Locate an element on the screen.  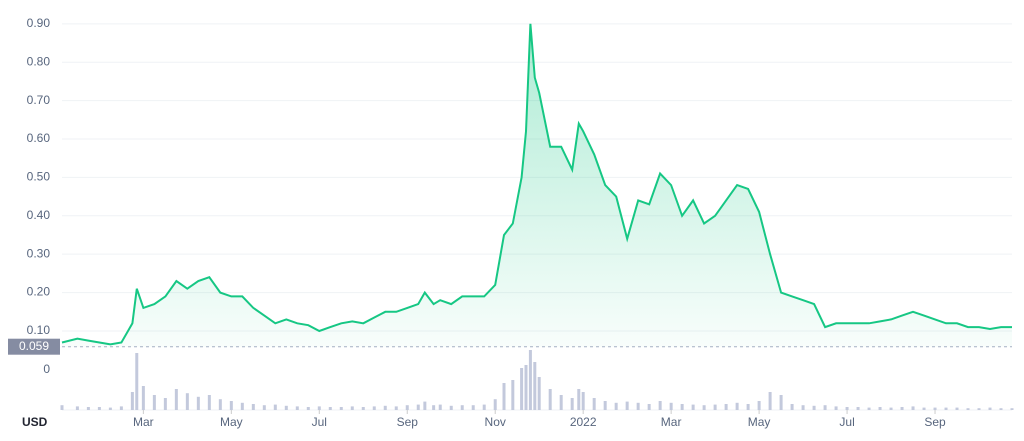
reference-label: 0.059 is located at coordinates (34, 346).